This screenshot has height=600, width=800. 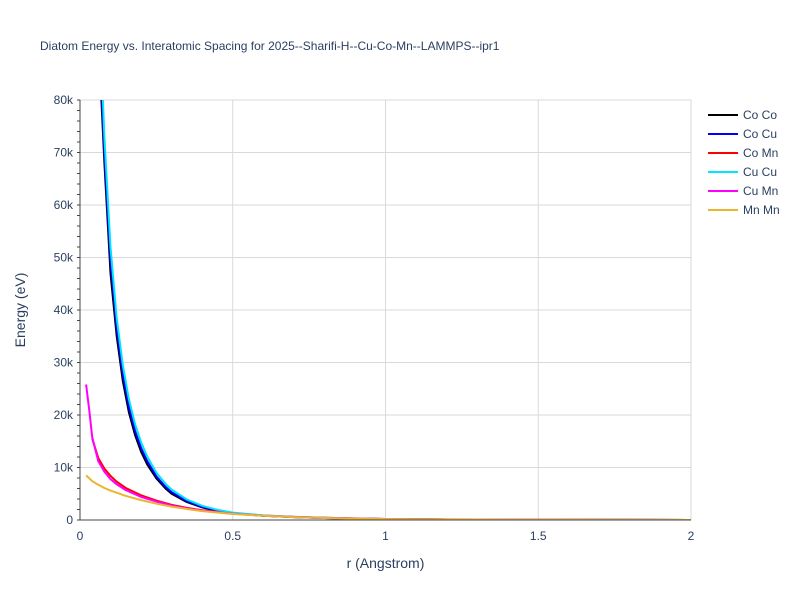 I want to click on legend: Co Co Co Cu Co Mn Cu Cu Cu Mn Mn Mn, so click(x=744, y=162).